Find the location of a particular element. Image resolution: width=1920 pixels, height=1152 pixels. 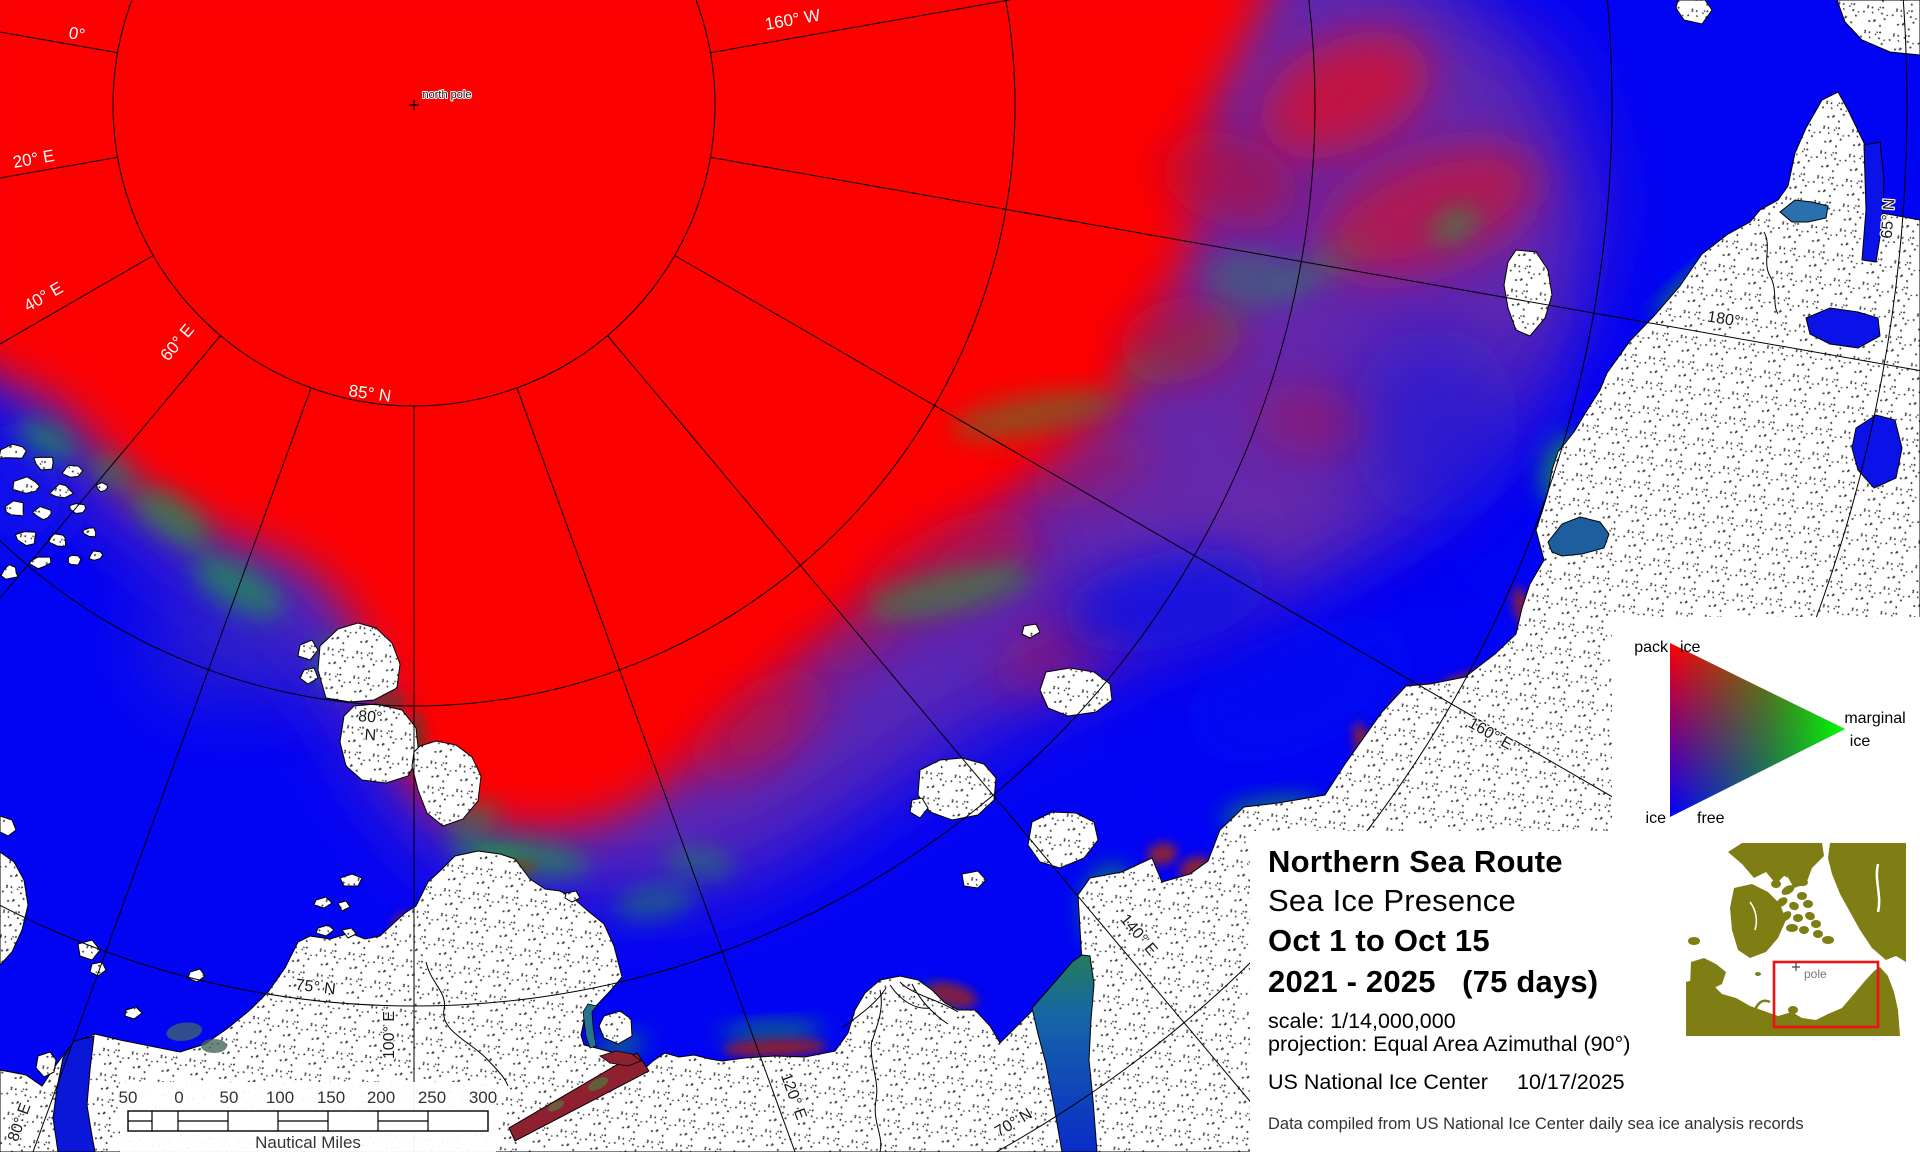

svg-text: pole is located at coordinates (1815, 974).